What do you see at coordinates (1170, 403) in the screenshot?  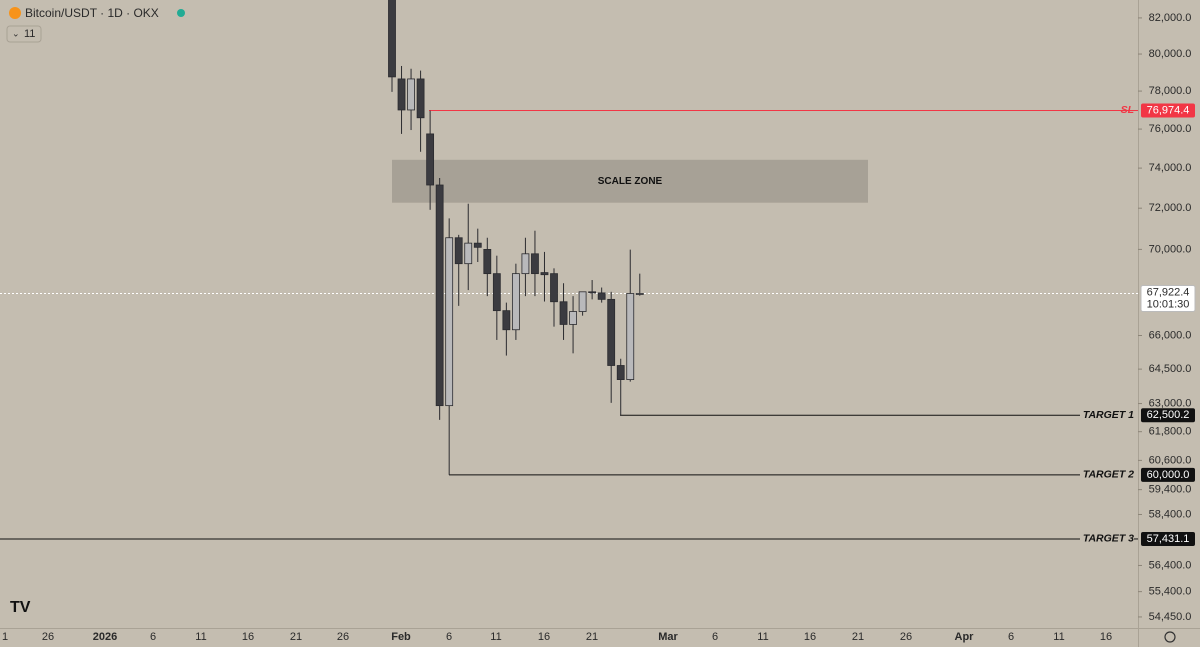 I see `y-tick-label: 63,000.0` at bounding box center [1170, 403].